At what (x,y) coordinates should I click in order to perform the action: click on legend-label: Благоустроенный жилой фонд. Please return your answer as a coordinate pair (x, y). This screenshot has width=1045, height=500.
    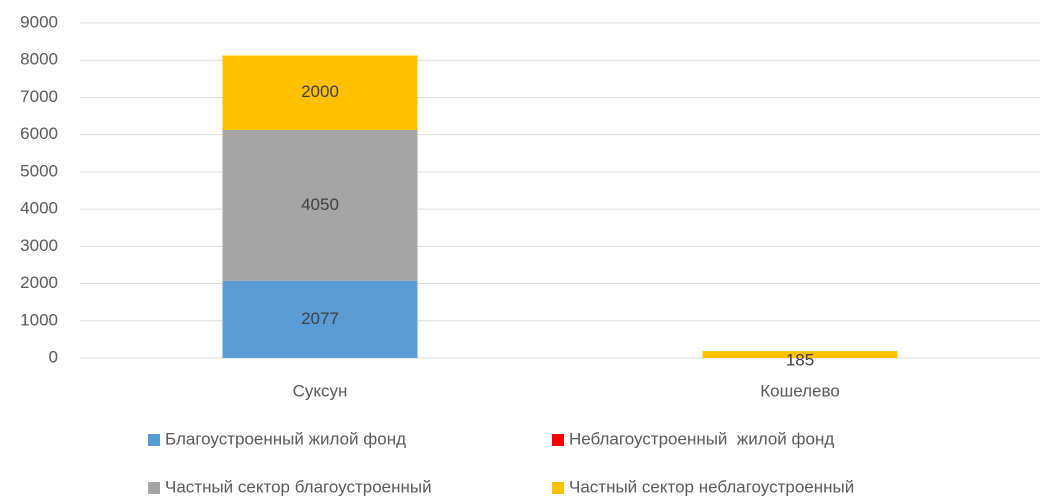
    Looking at the image, I should click on (285, 438).